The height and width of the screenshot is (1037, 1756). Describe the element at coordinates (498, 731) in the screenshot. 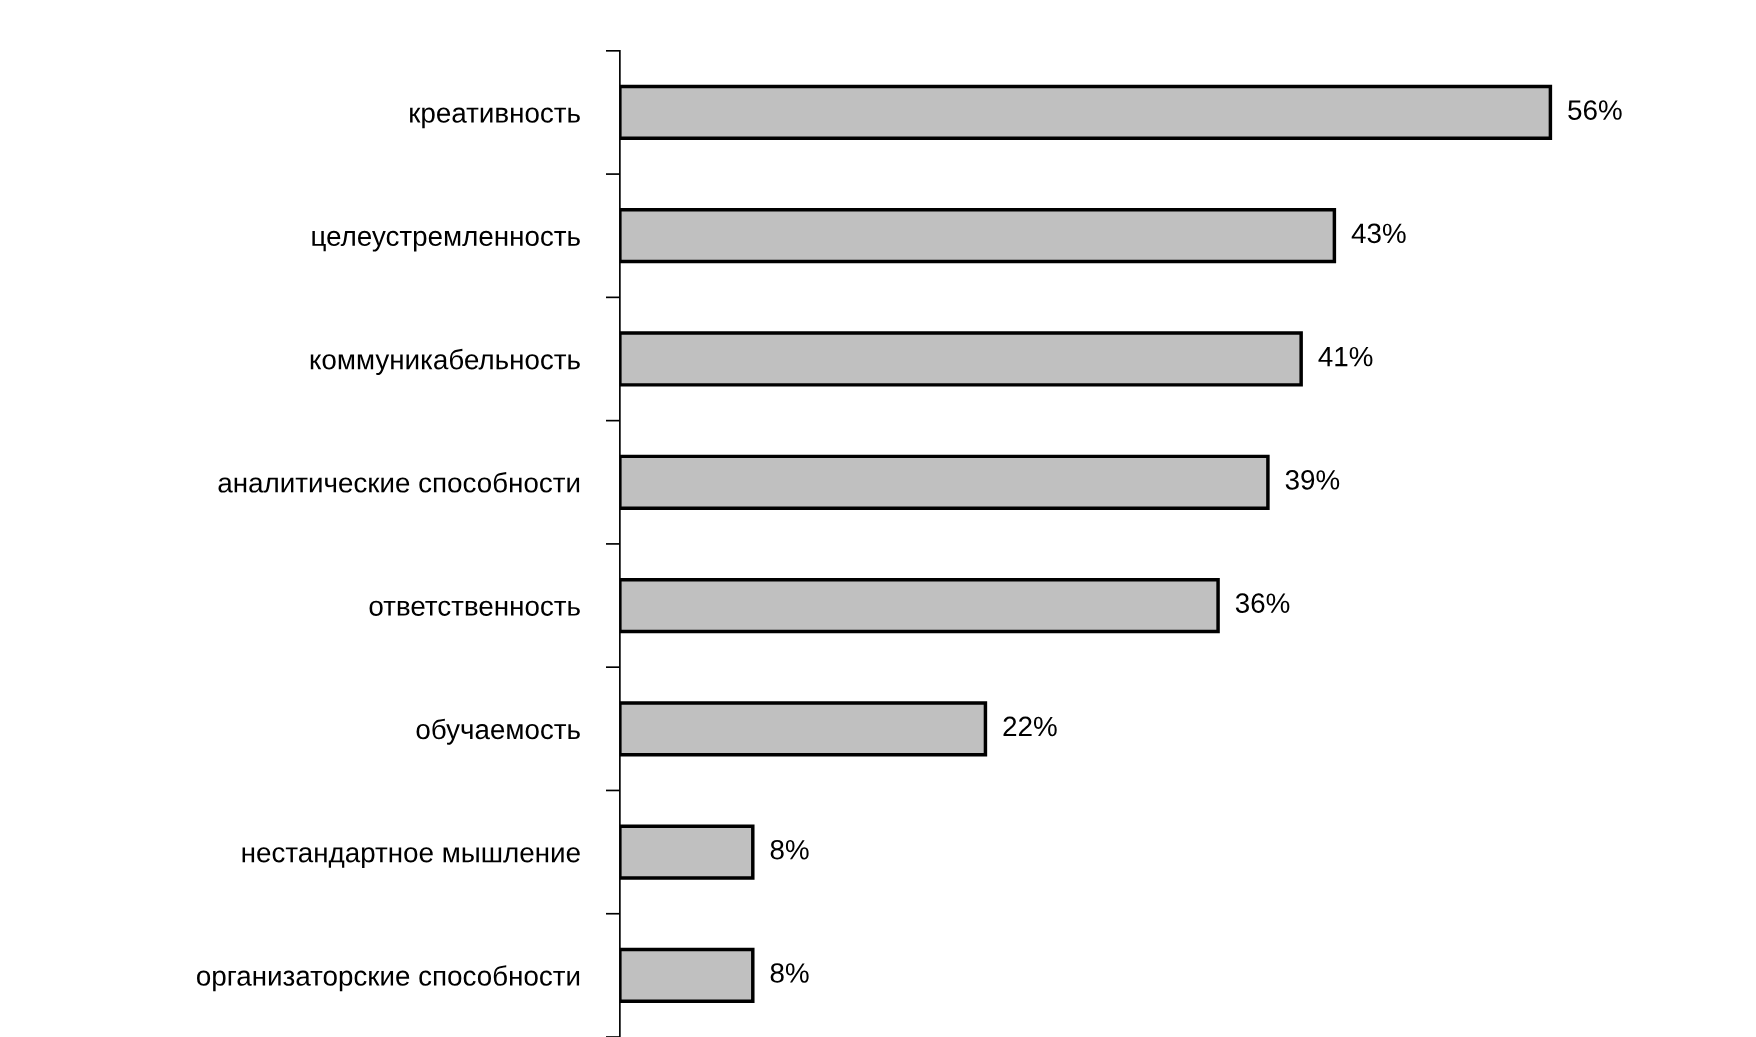

I see `y-tick-label: обучаемость` at that location.